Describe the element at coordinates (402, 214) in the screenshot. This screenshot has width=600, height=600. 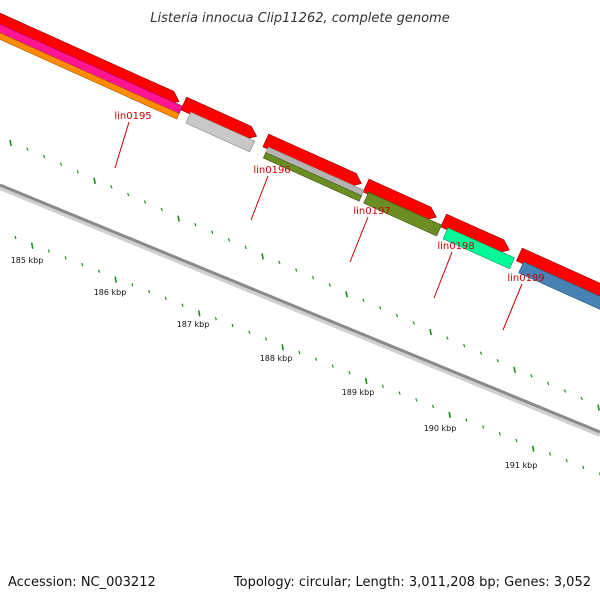
I see `gene-feature-lin0198` at that location.